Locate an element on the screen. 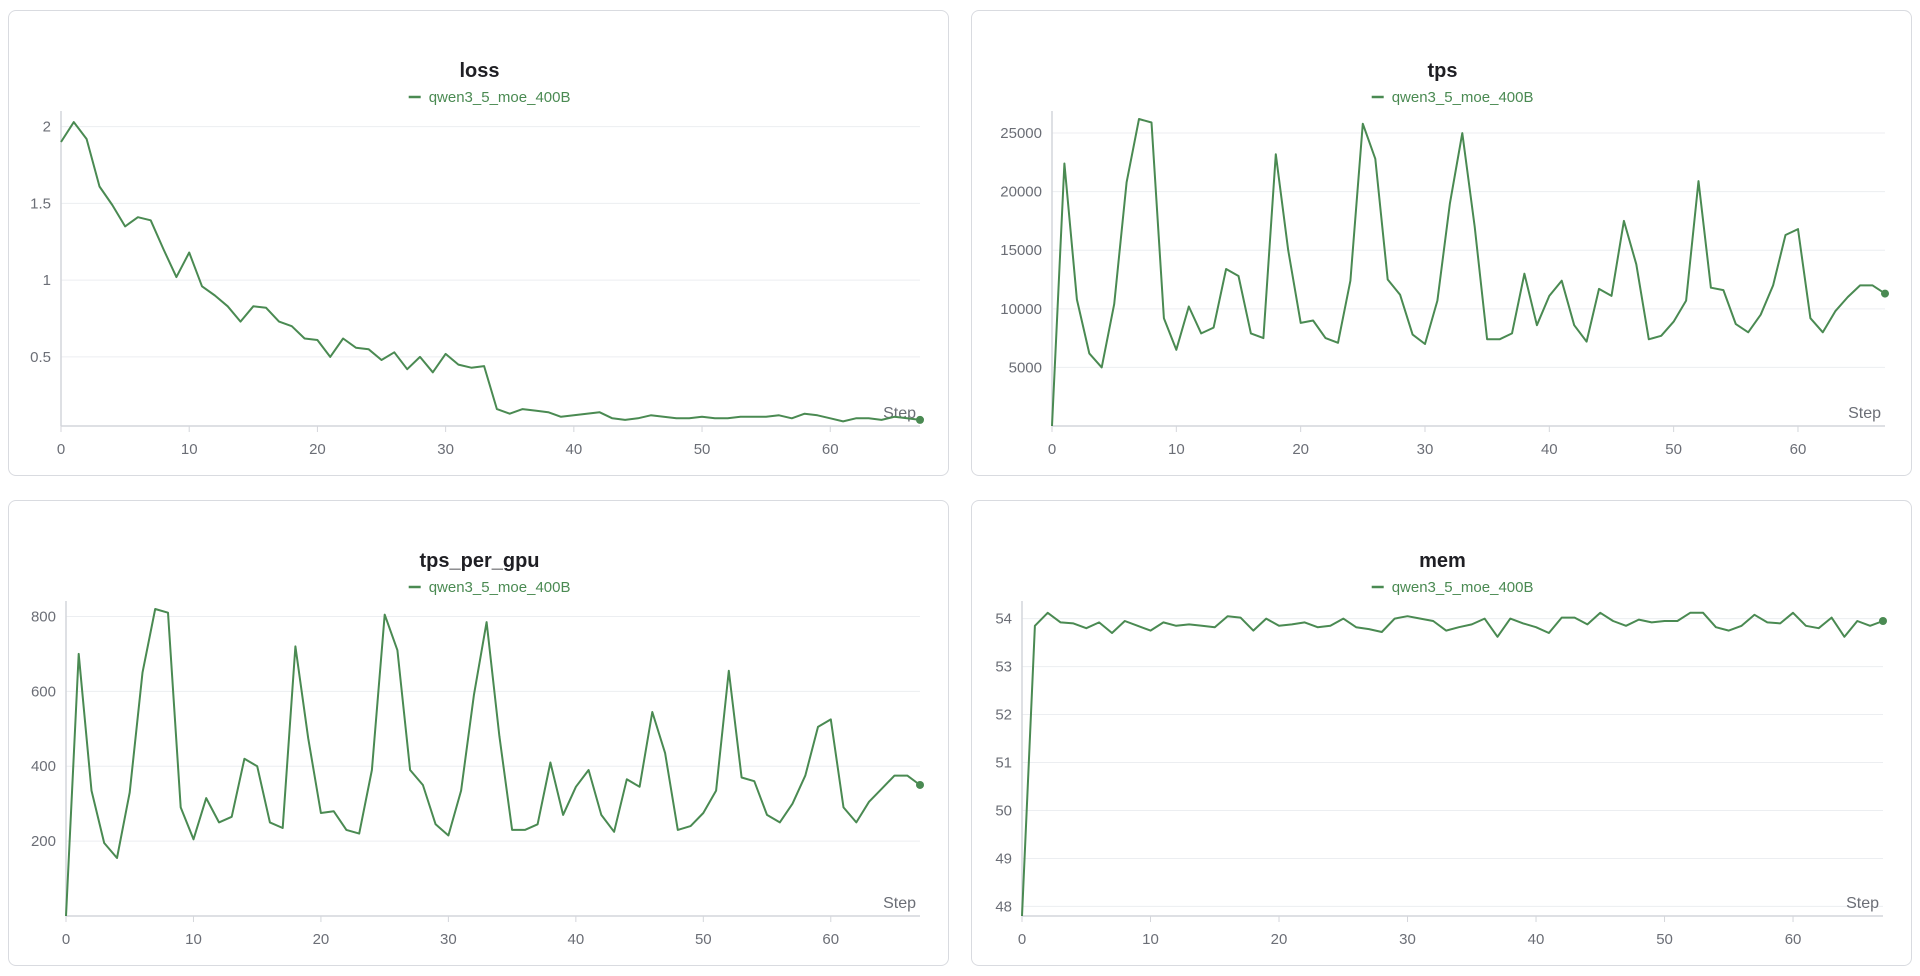  y-tick-label: 600 is located at coordinates (43, 691).